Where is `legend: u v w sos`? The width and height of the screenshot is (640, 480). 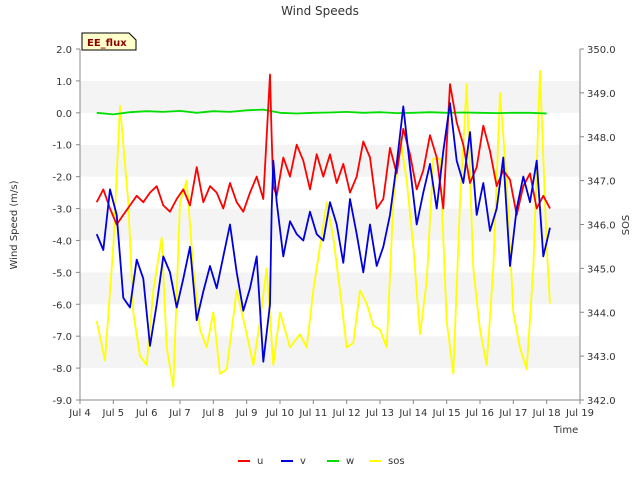
legend: u v w sos is located at coordinates (321, 461).